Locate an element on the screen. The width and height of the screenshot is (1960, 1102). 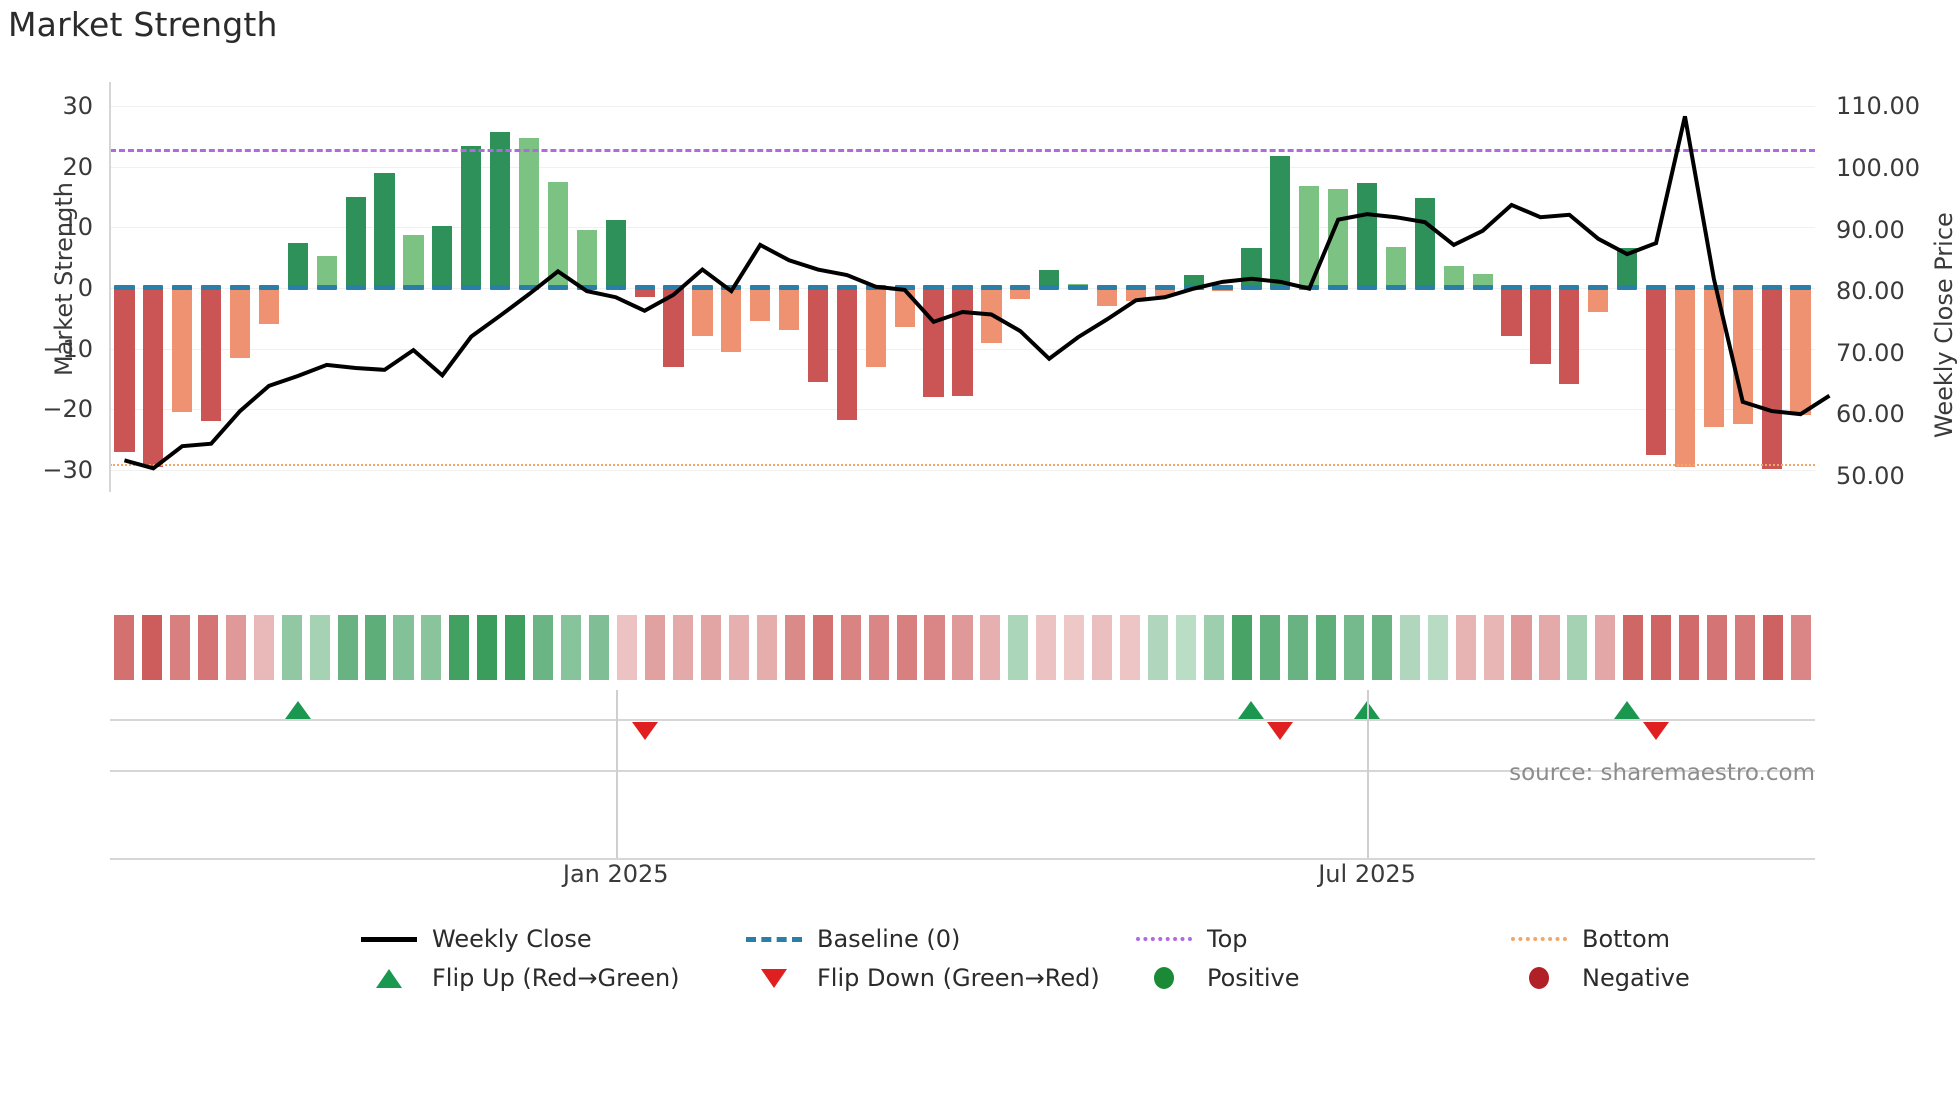
circle-icon is located at coordinates (1539, 978).